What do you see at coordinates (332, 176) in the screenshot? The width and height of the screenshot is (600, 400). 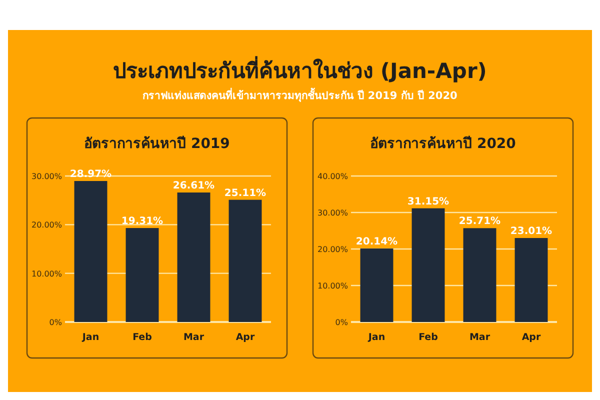 I see `y-tick-label: 40.00%` at bounding box center [332, 176].